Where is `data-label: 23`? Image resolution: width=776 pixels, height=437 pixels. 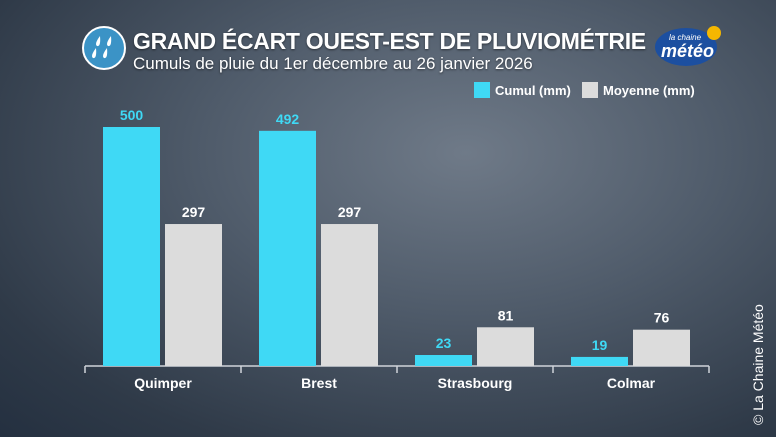 data-label: 23 is located at coordinates (444, 343).